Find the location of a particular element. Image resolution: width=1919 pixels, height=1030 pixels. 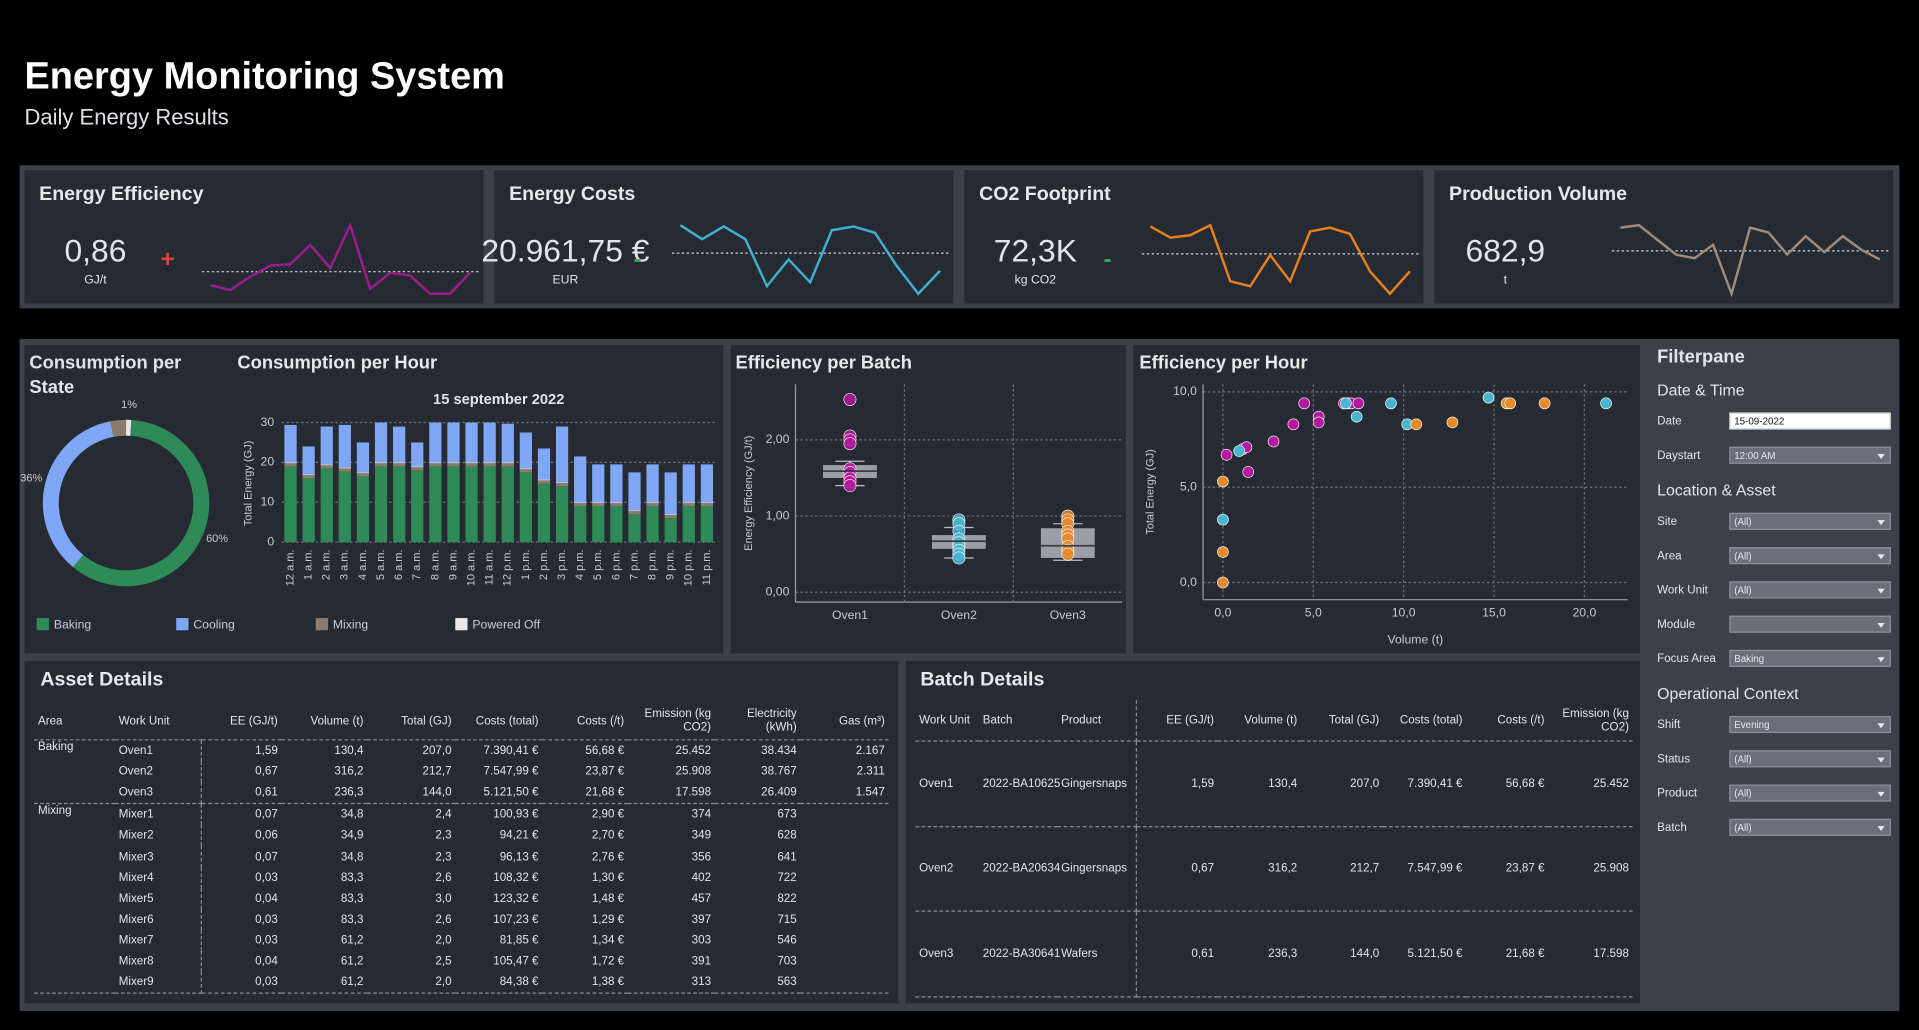

filter-row: Batch (All) is located at coordinates (1775, 827).